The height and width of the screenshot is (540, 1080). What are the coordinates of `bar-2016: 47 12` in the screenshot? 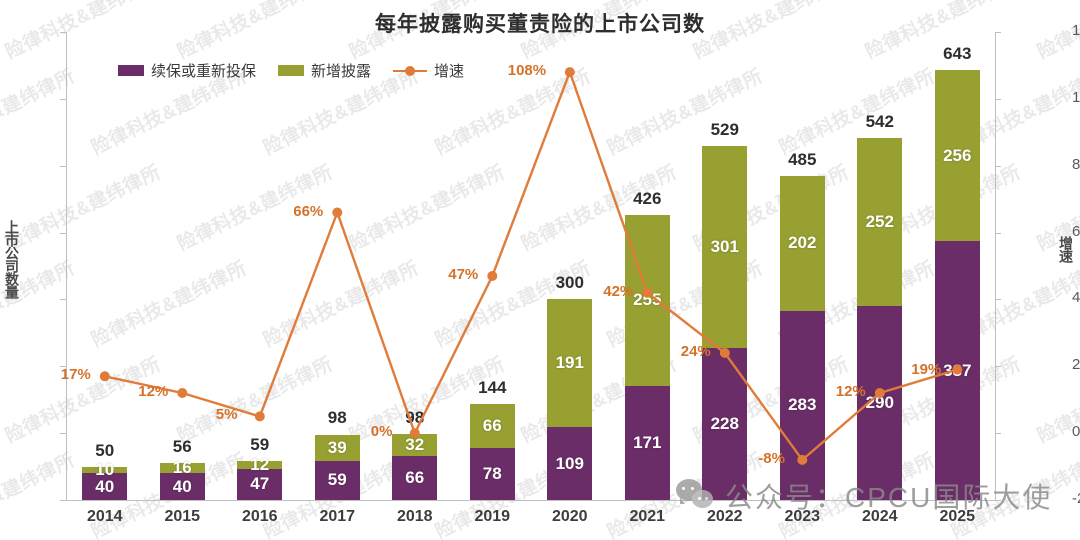 It's located at (260, 477).